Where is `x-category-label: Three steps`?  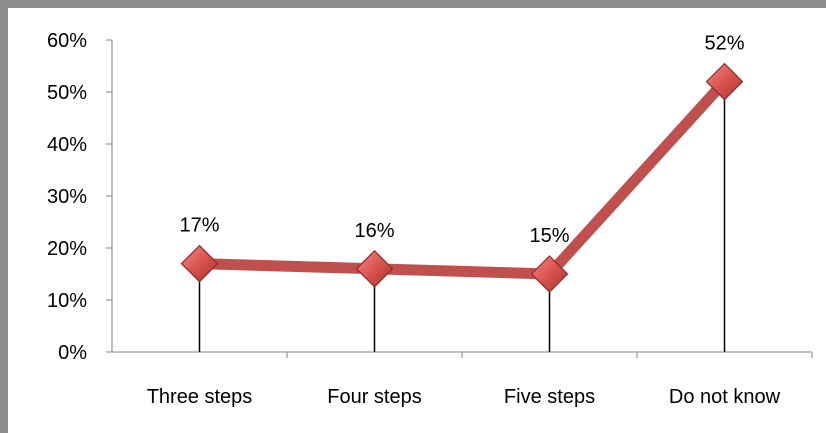
x-category-label: Three steps is located at coordinates (200, 397).